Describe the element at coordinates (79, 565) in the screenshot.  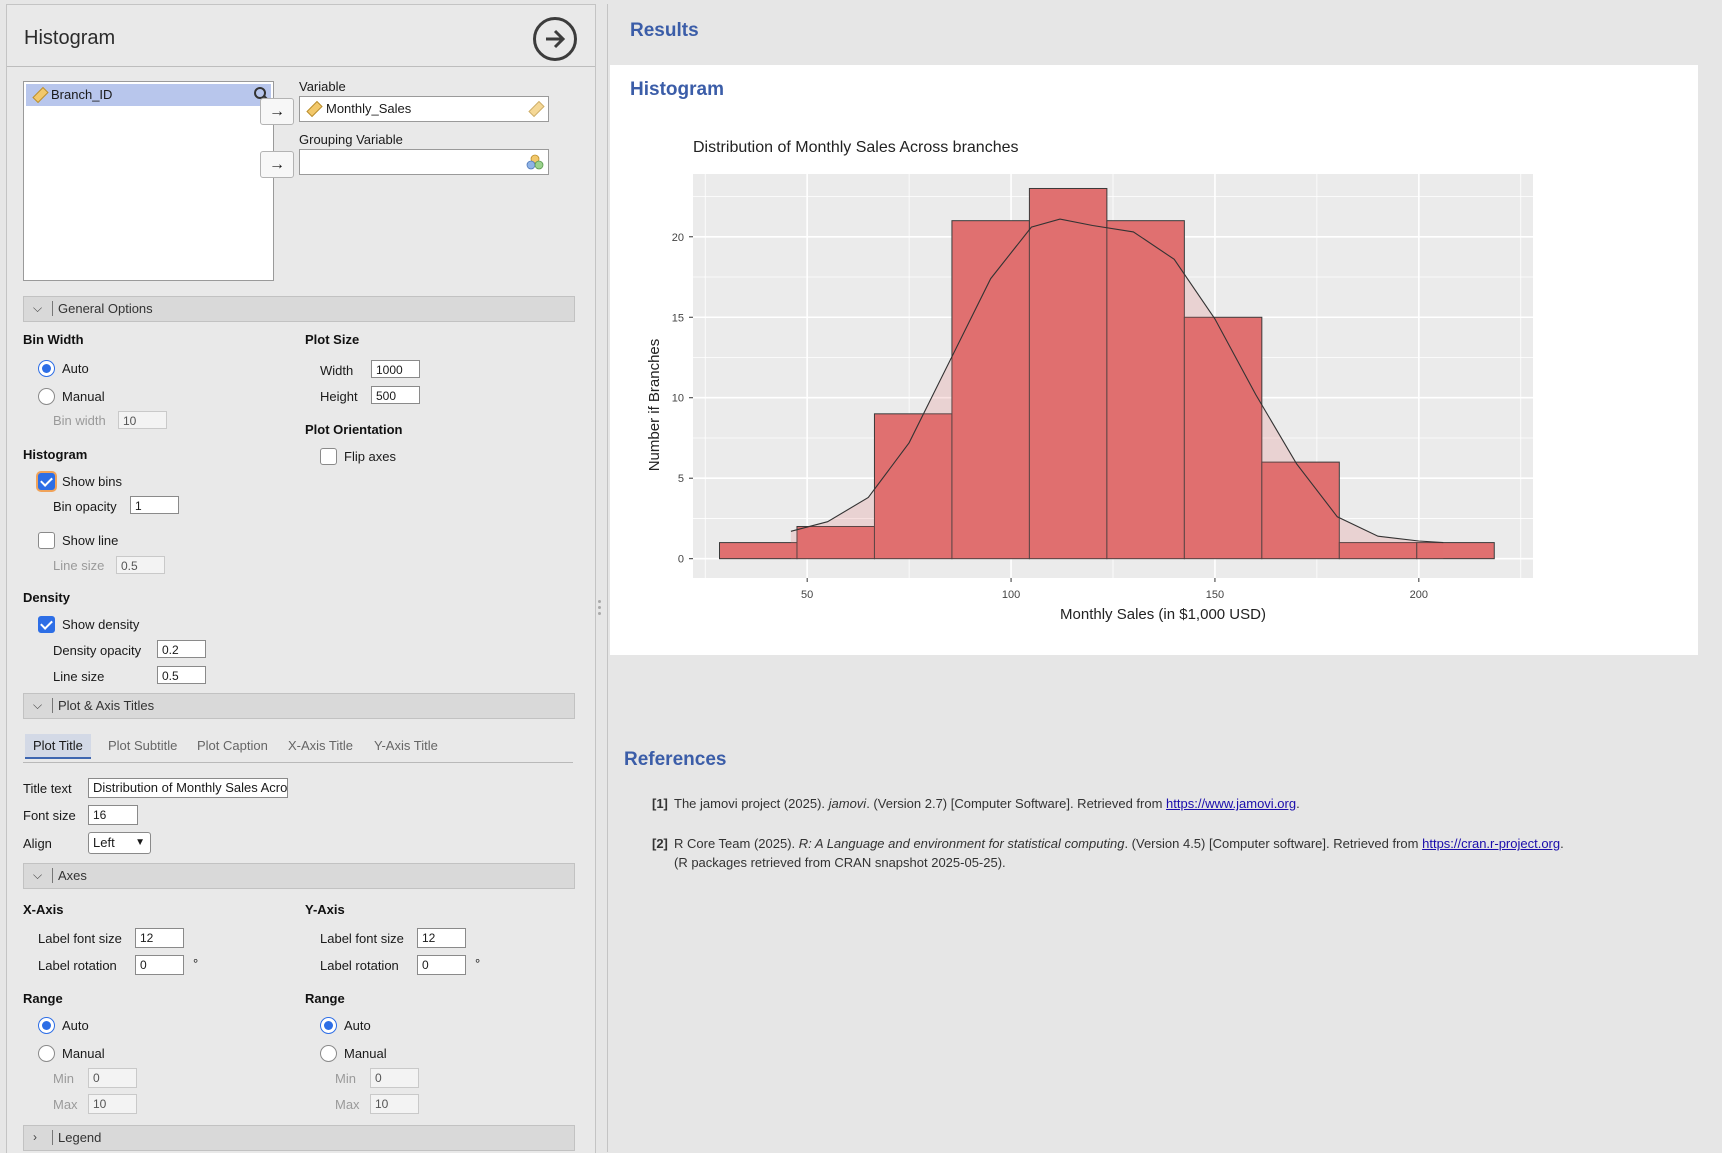
I see `line-size-field-label: Line size` at that location.